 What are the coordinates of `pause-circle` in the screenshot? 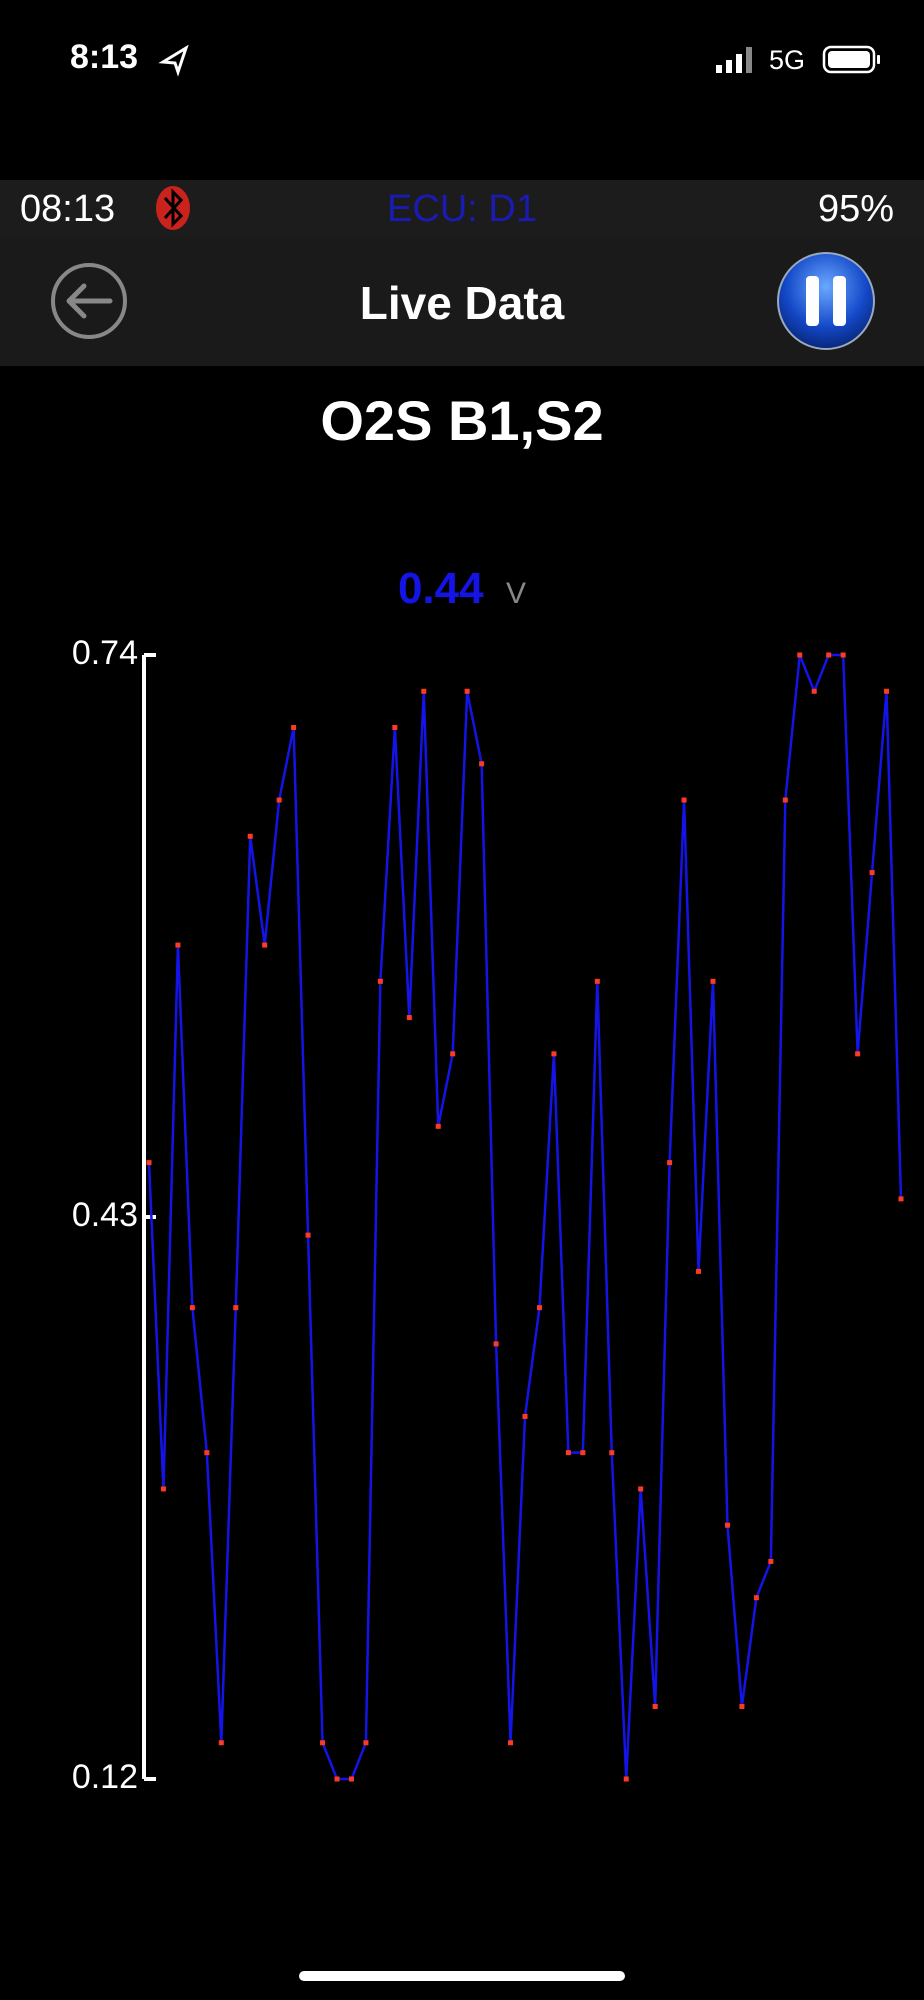 It's located at (826, 301).